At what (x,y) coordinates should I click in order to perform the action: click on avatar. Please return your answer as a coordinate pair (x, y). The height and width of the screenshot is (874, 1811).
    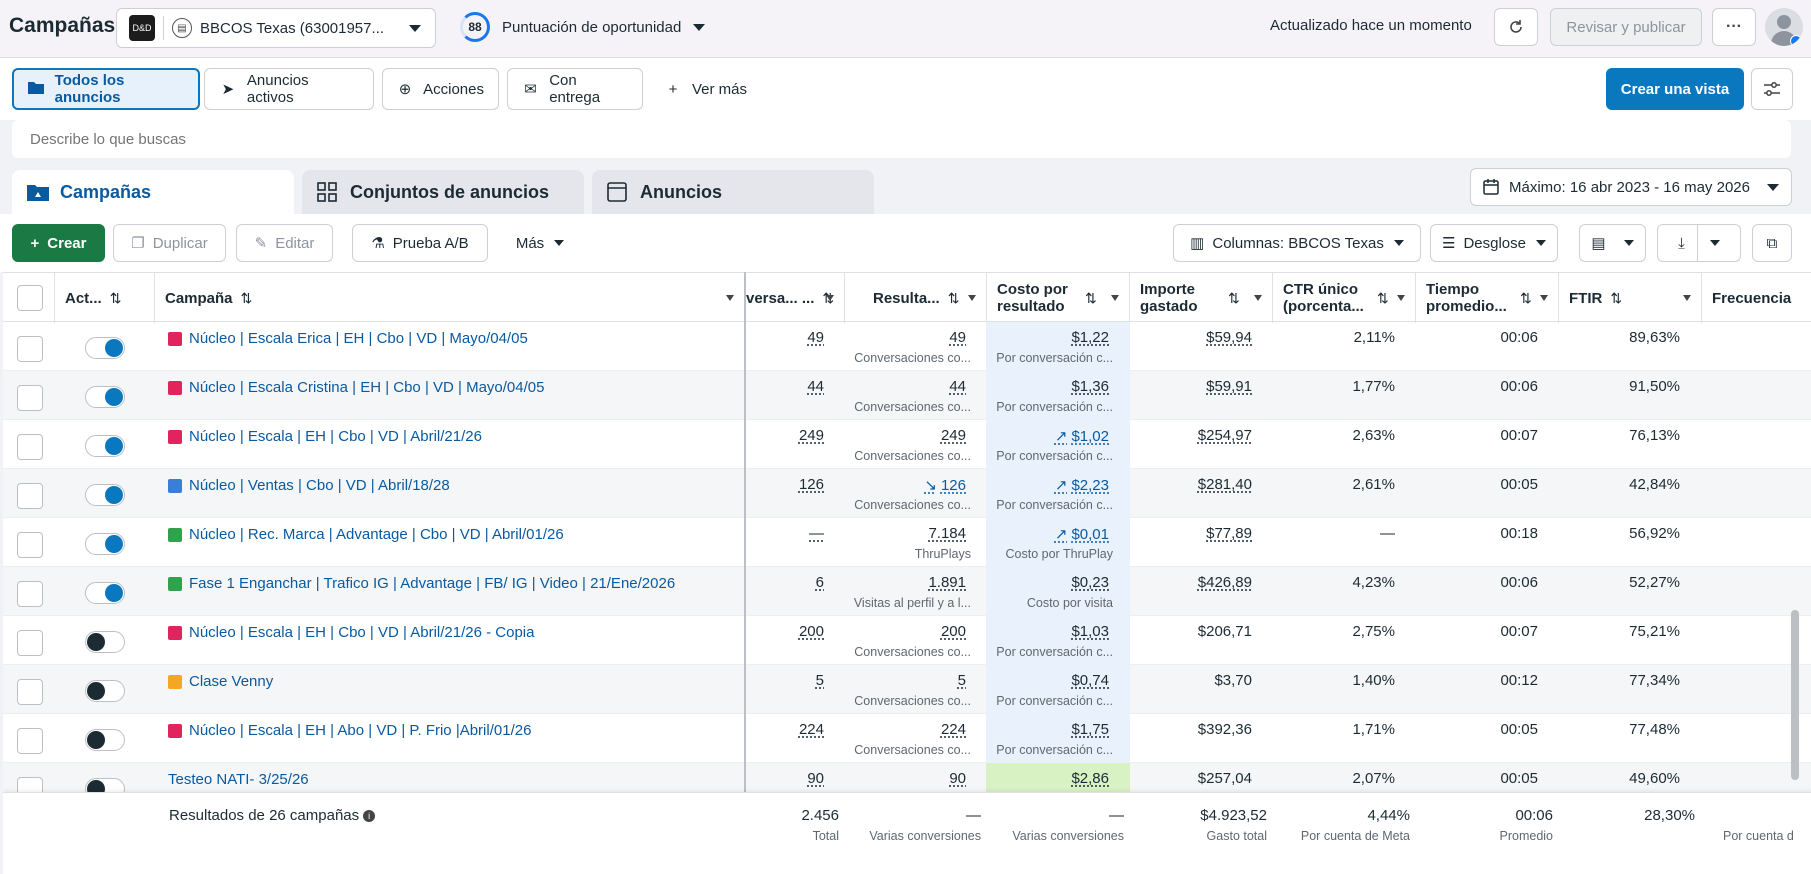
    Looking at the image, I should click on (1784, 27).